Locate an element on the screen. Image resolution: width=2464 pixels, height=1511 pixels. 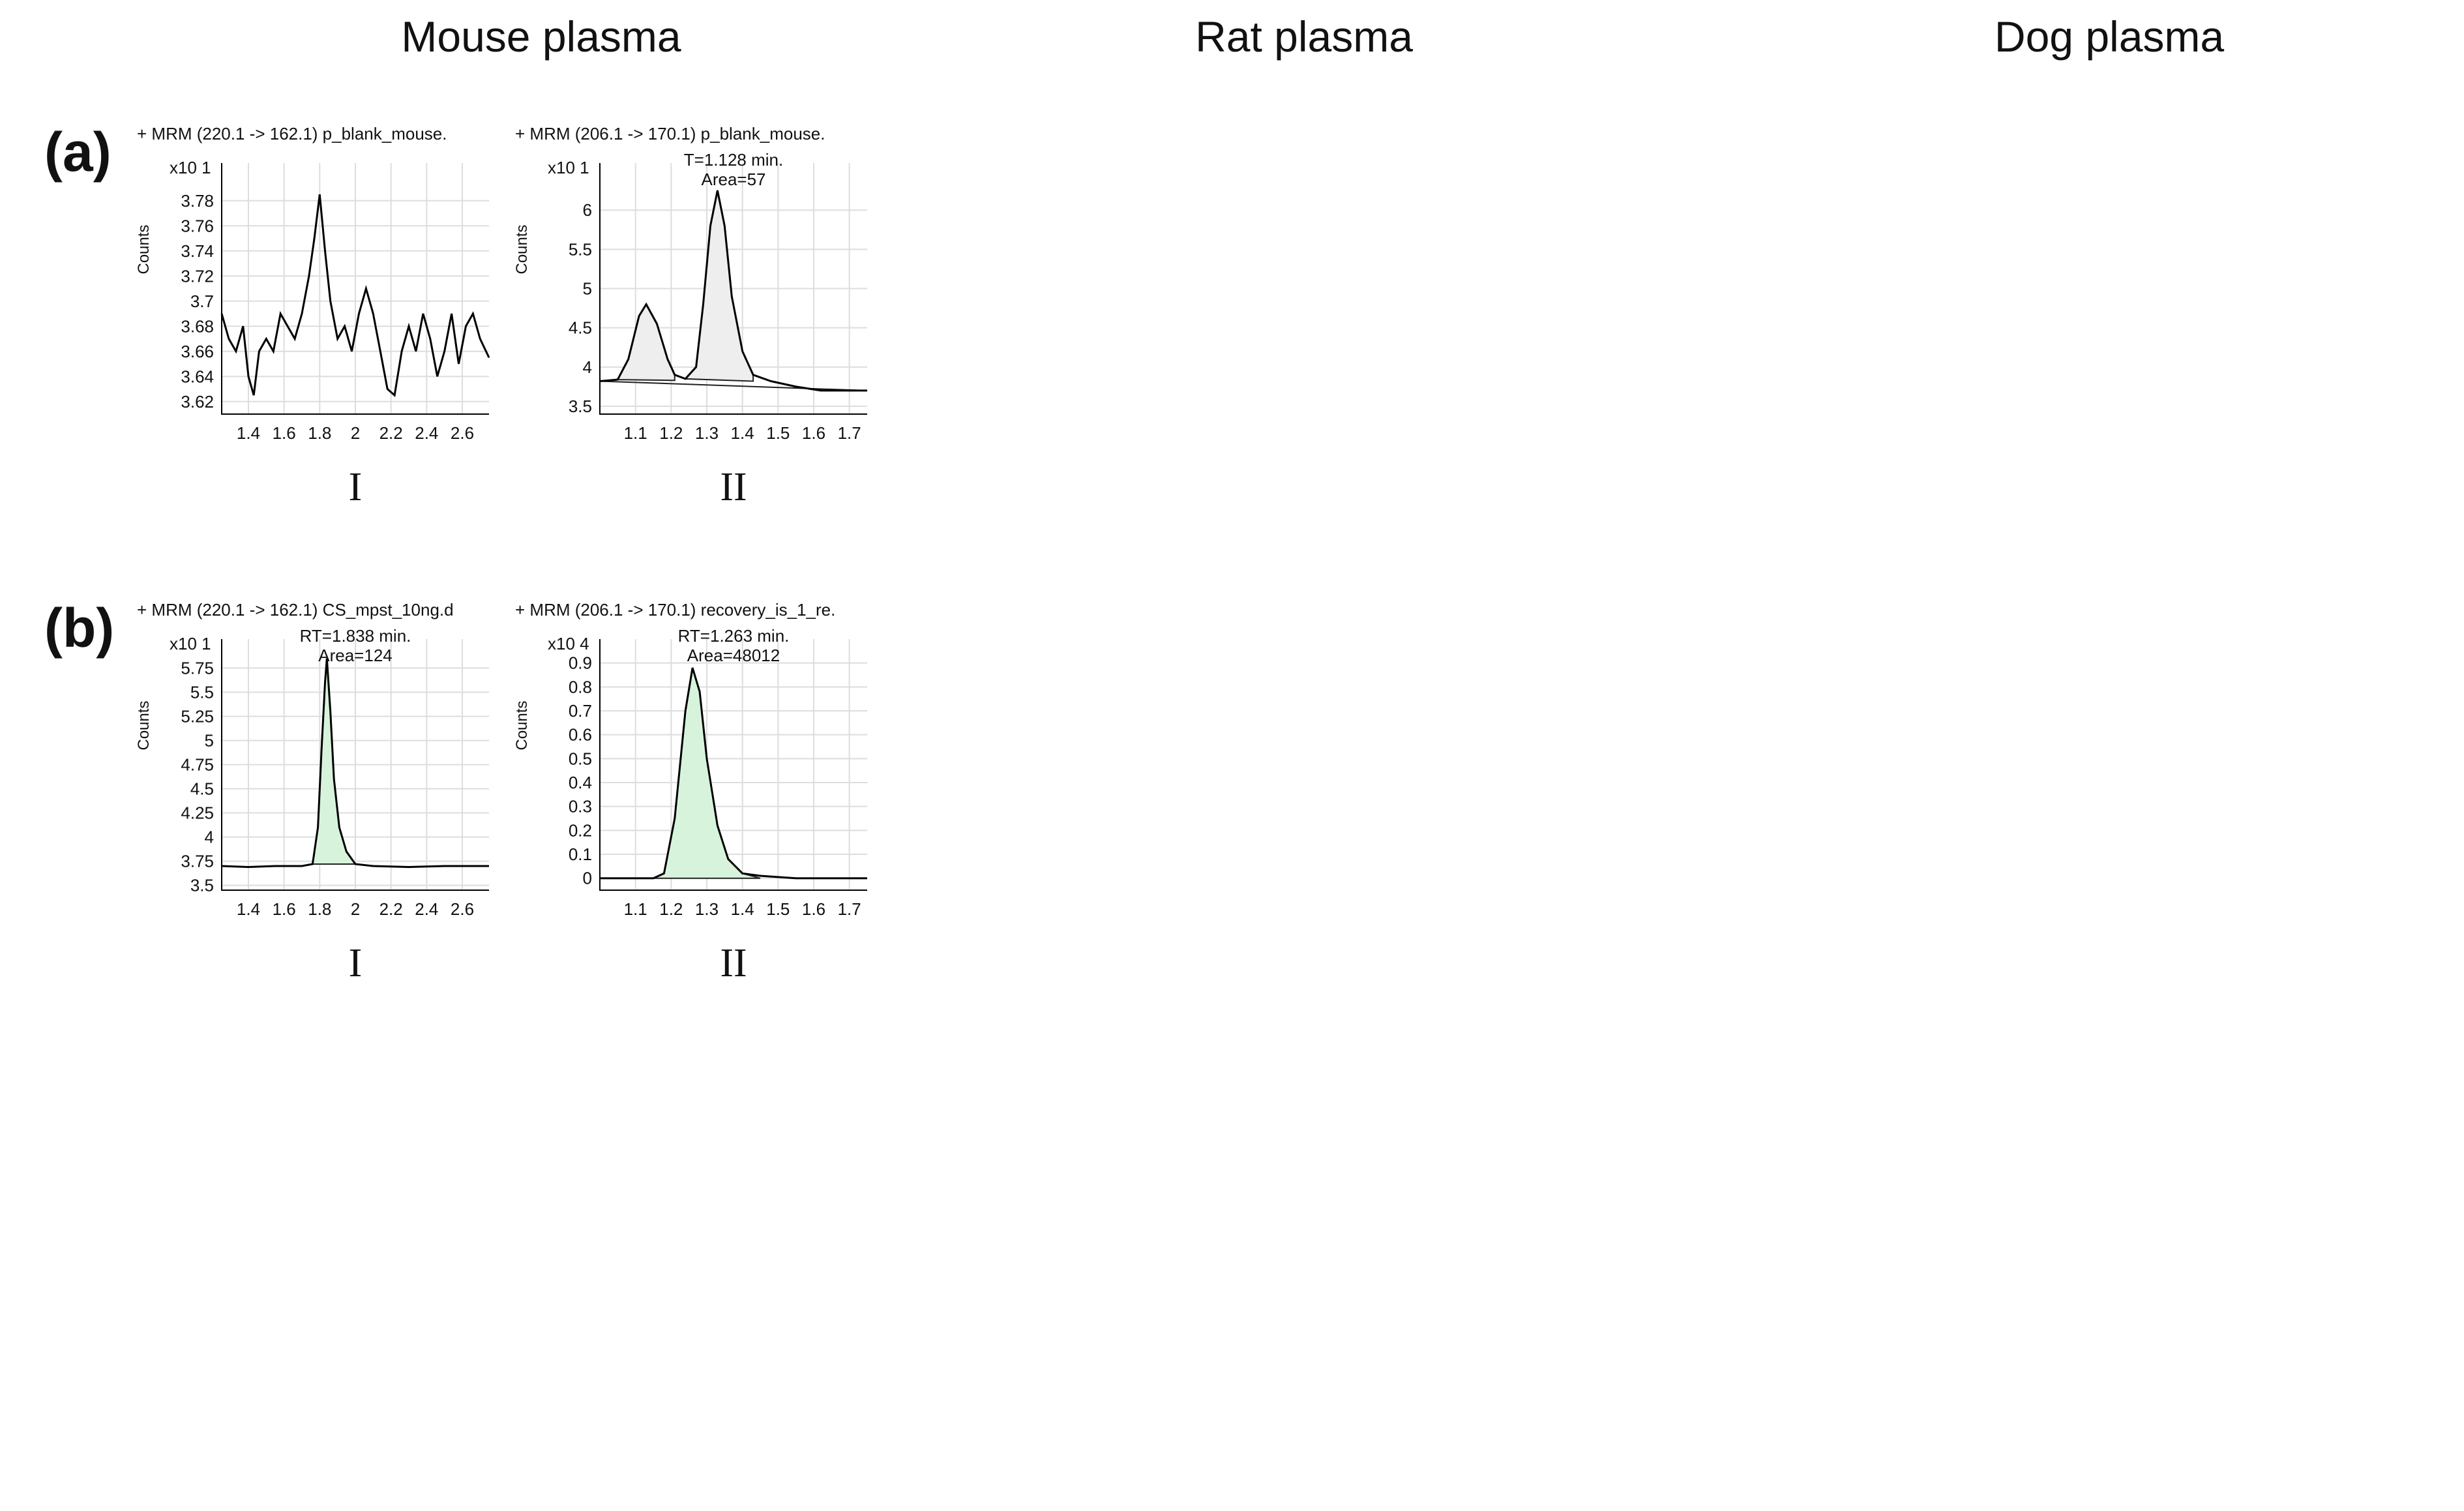
y-tick-label: 0.1 is located at coordinates (580, 854).